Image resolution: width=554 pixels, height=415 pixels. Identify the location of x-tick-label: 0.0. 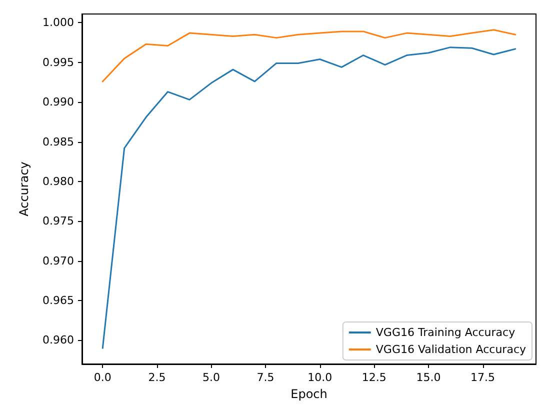
(103, 377).